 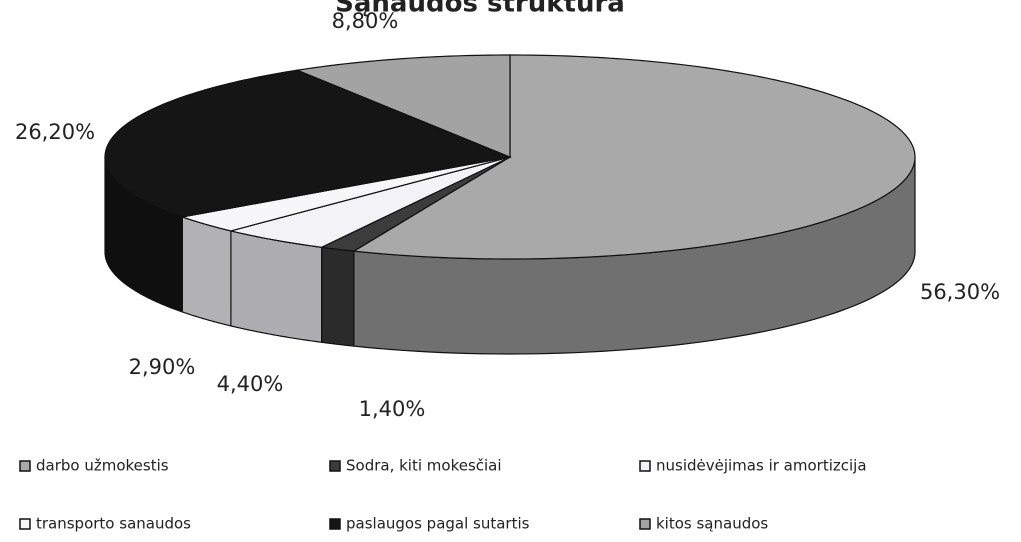 I want to click on data-label: 4,40%, so click(x=250, y=384).